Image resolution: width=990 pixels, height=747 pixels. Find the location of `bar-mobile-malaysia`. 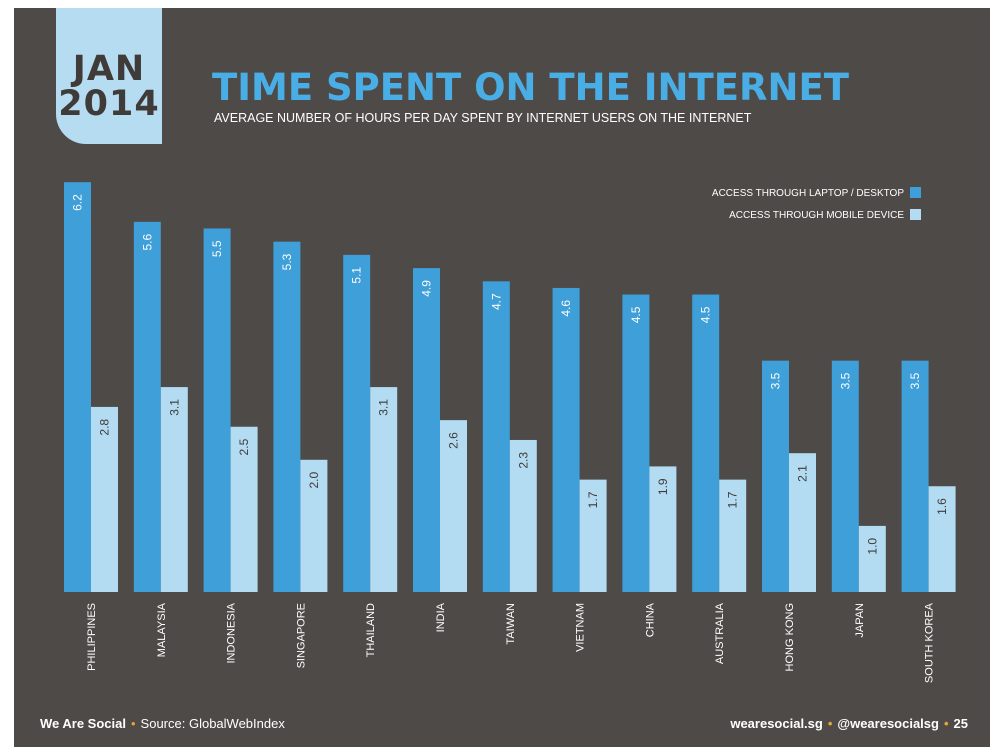

bar-mobile-malaysia is located at coordinates (174, 489).